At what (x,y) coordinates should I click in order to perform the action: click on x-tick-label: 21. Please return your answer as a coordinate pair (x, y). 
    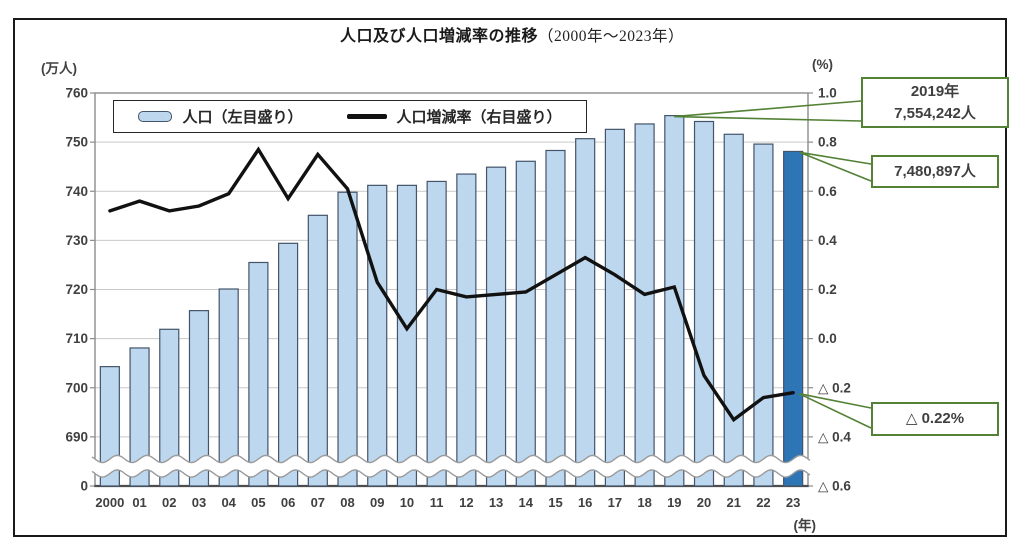
    Looking at the image, I should click on (733, 502).